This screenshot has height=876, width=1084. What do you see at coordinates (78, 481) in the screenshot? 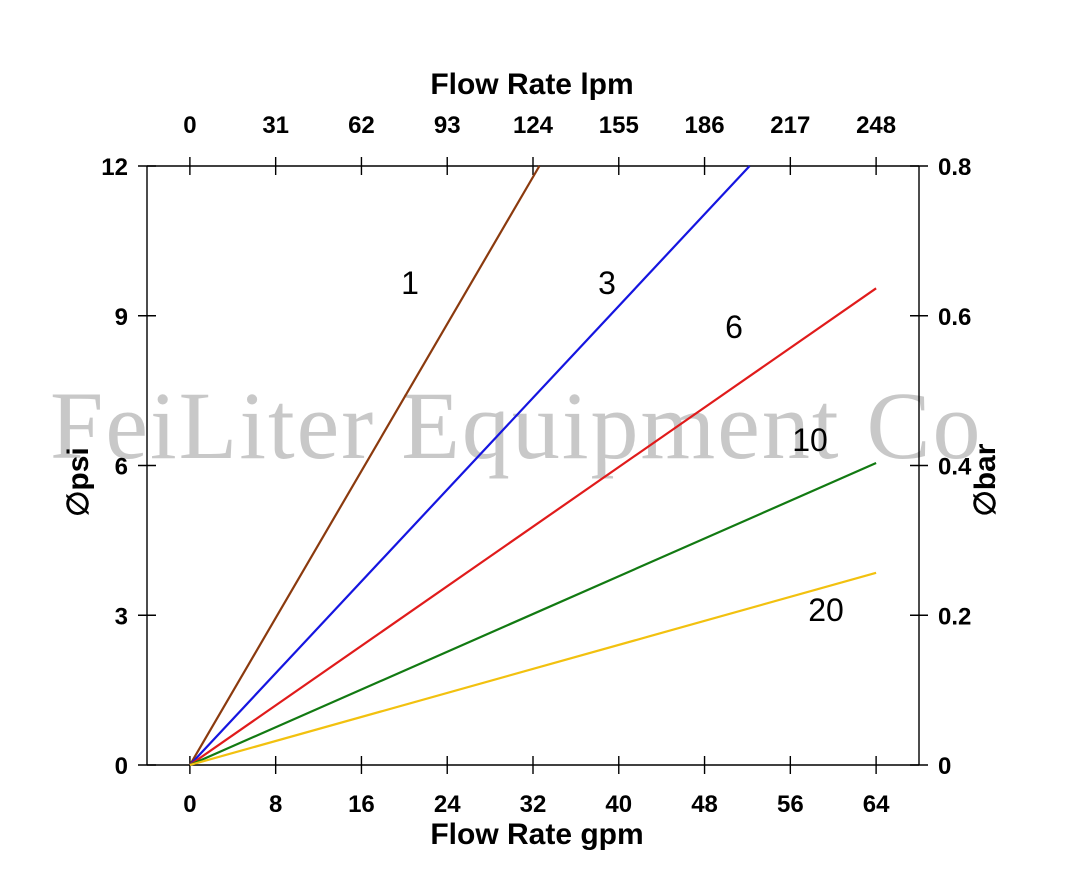
I see `left-axis-title: ∅psi` at bounding box center [78, 481].